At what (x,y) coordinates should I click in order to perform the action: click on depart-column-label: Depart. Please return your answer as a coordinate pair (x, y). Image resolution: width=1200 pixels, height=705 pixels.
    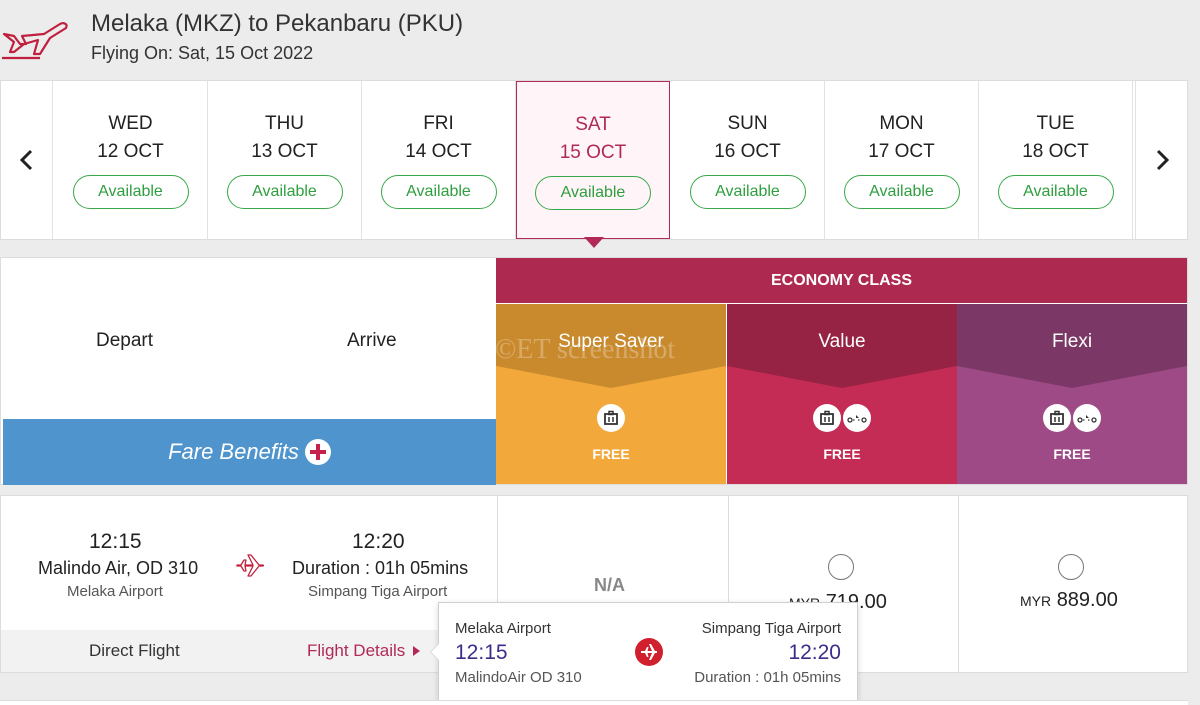
    Looking at the image, I should click on (125, 340).